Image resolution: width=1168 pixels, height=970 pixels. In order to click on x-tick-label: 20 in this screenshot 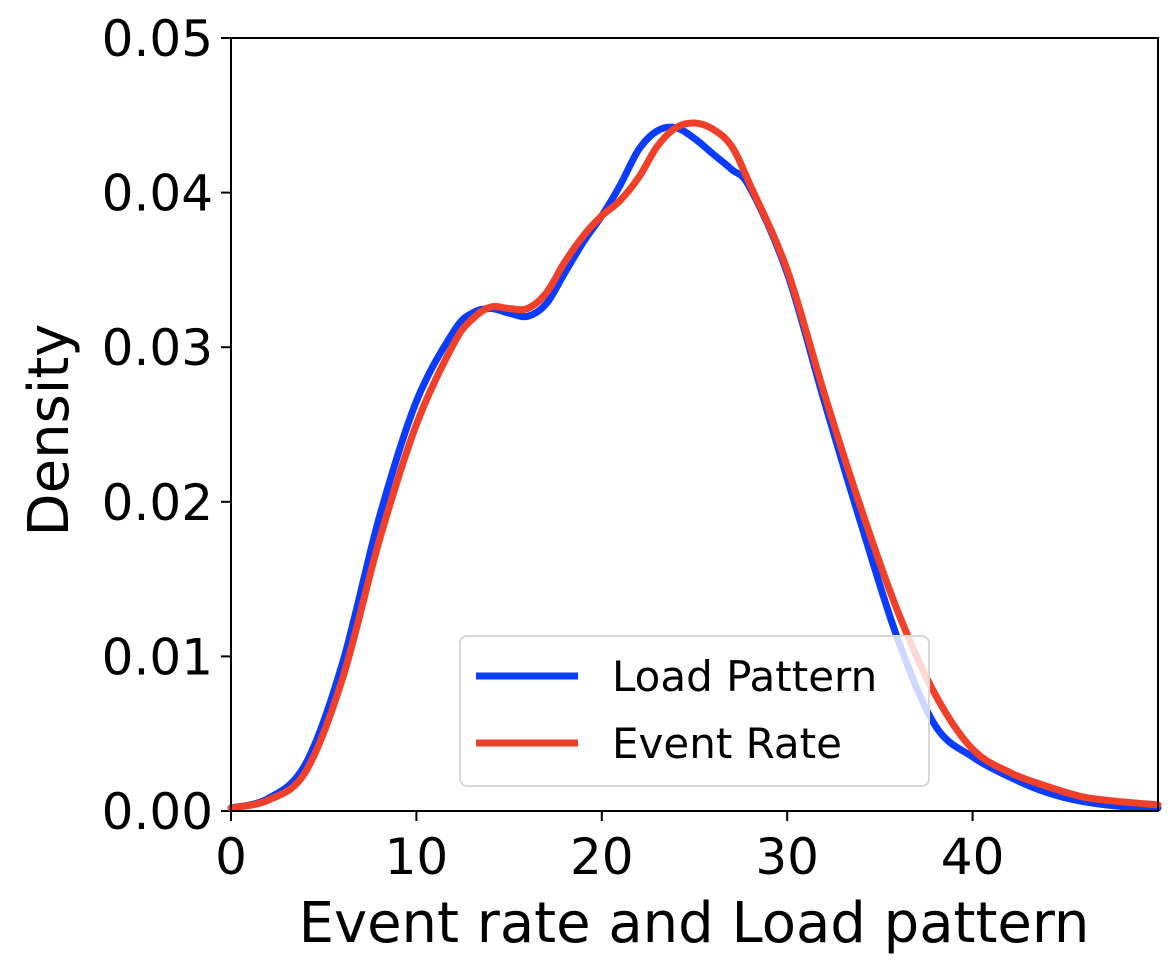, I will do `click(602, 857)`.